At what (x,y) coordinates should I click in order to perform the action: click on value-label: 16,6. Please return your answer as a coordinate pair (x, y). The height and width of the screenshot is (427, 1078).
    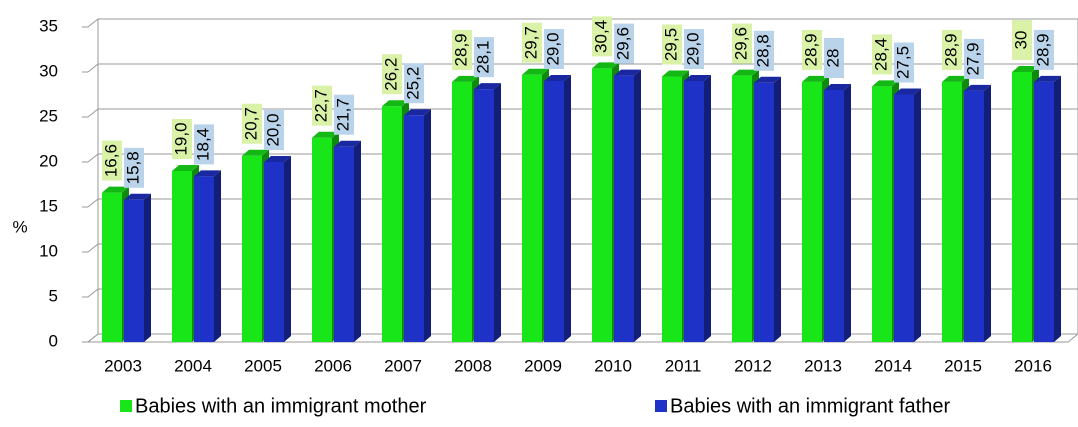
    Looking at the image, I should click on (110, 160).